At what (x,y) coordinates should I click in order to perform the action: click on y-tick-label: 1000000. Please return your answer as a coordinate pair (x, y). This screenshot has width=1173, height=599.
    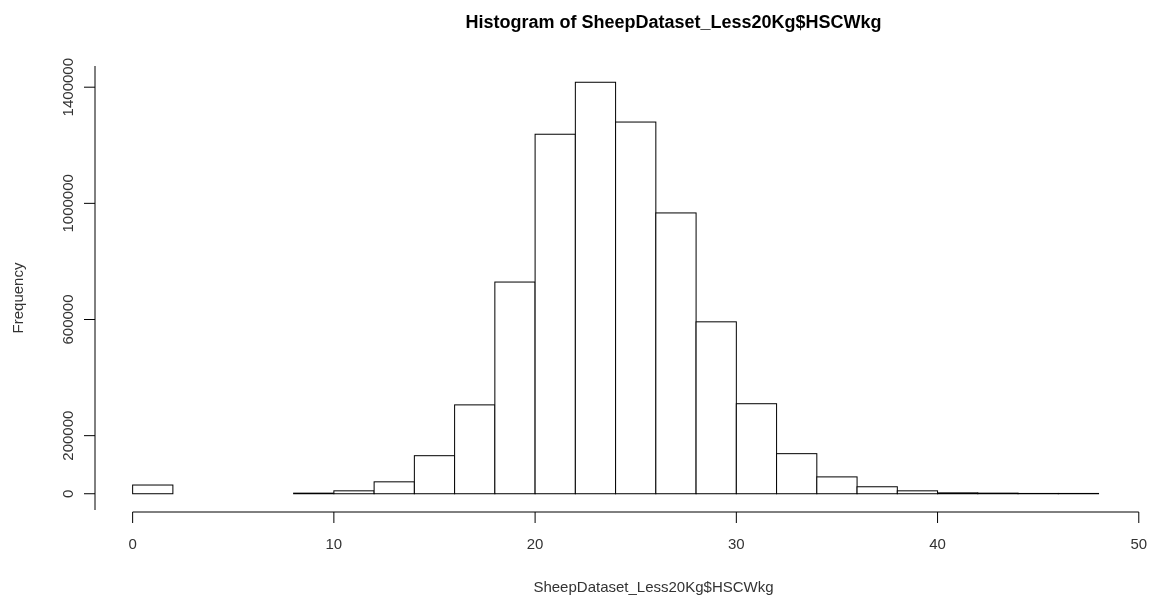
    Looking at the image, I should click on (67, 203).